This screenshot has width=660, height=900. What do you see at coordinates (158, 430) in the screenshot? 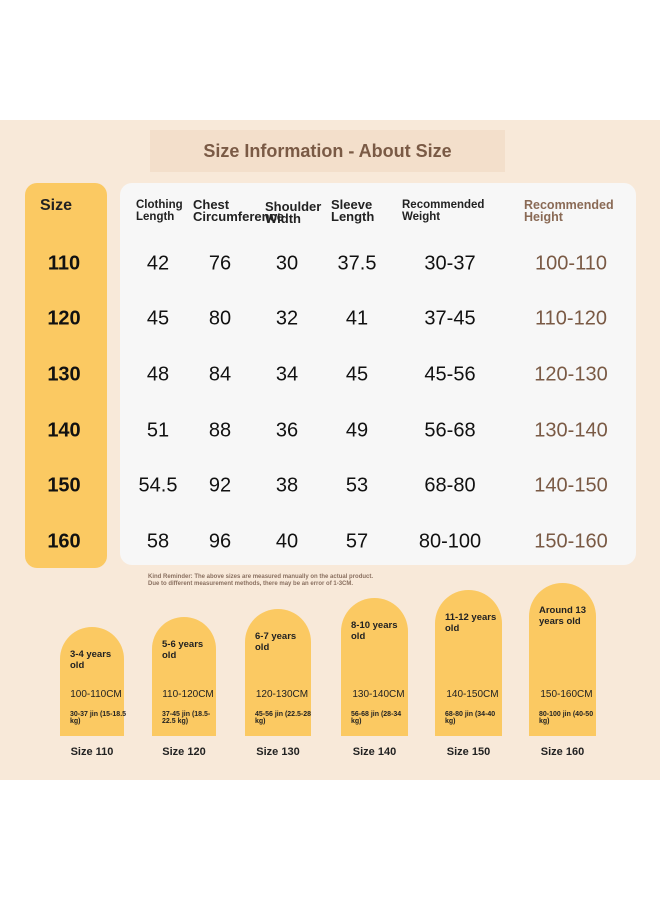
I see `table-cell: 51` at bounding box center [158, 430].